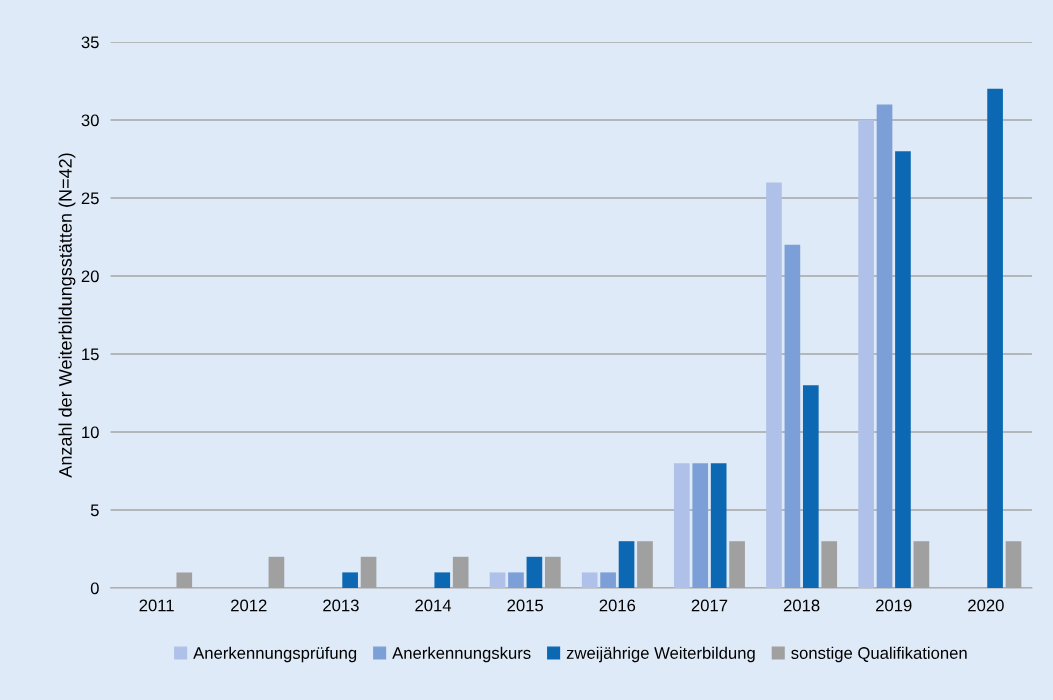 Image resolution: width=1053 pixels, height=700 pixels. What do you see at coordinates (617, 605) in the screenshot?
I see `x-tick-label: 2016` at bounding box center [617, 605].